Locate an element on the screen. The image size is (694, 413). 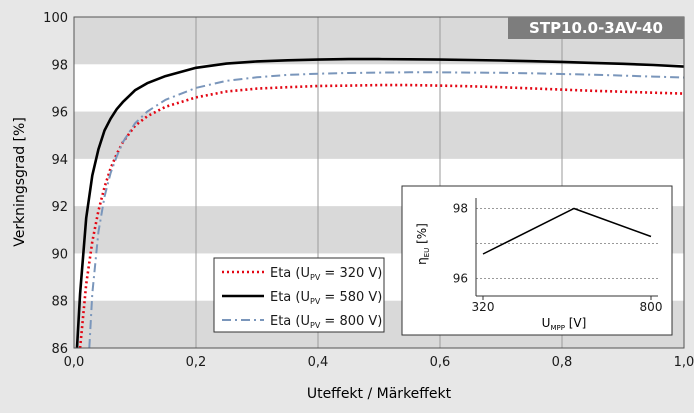
inset-chart: 96 98 320 800 ηEU [%] UMPP [V] is located at coordinates (537, 260).